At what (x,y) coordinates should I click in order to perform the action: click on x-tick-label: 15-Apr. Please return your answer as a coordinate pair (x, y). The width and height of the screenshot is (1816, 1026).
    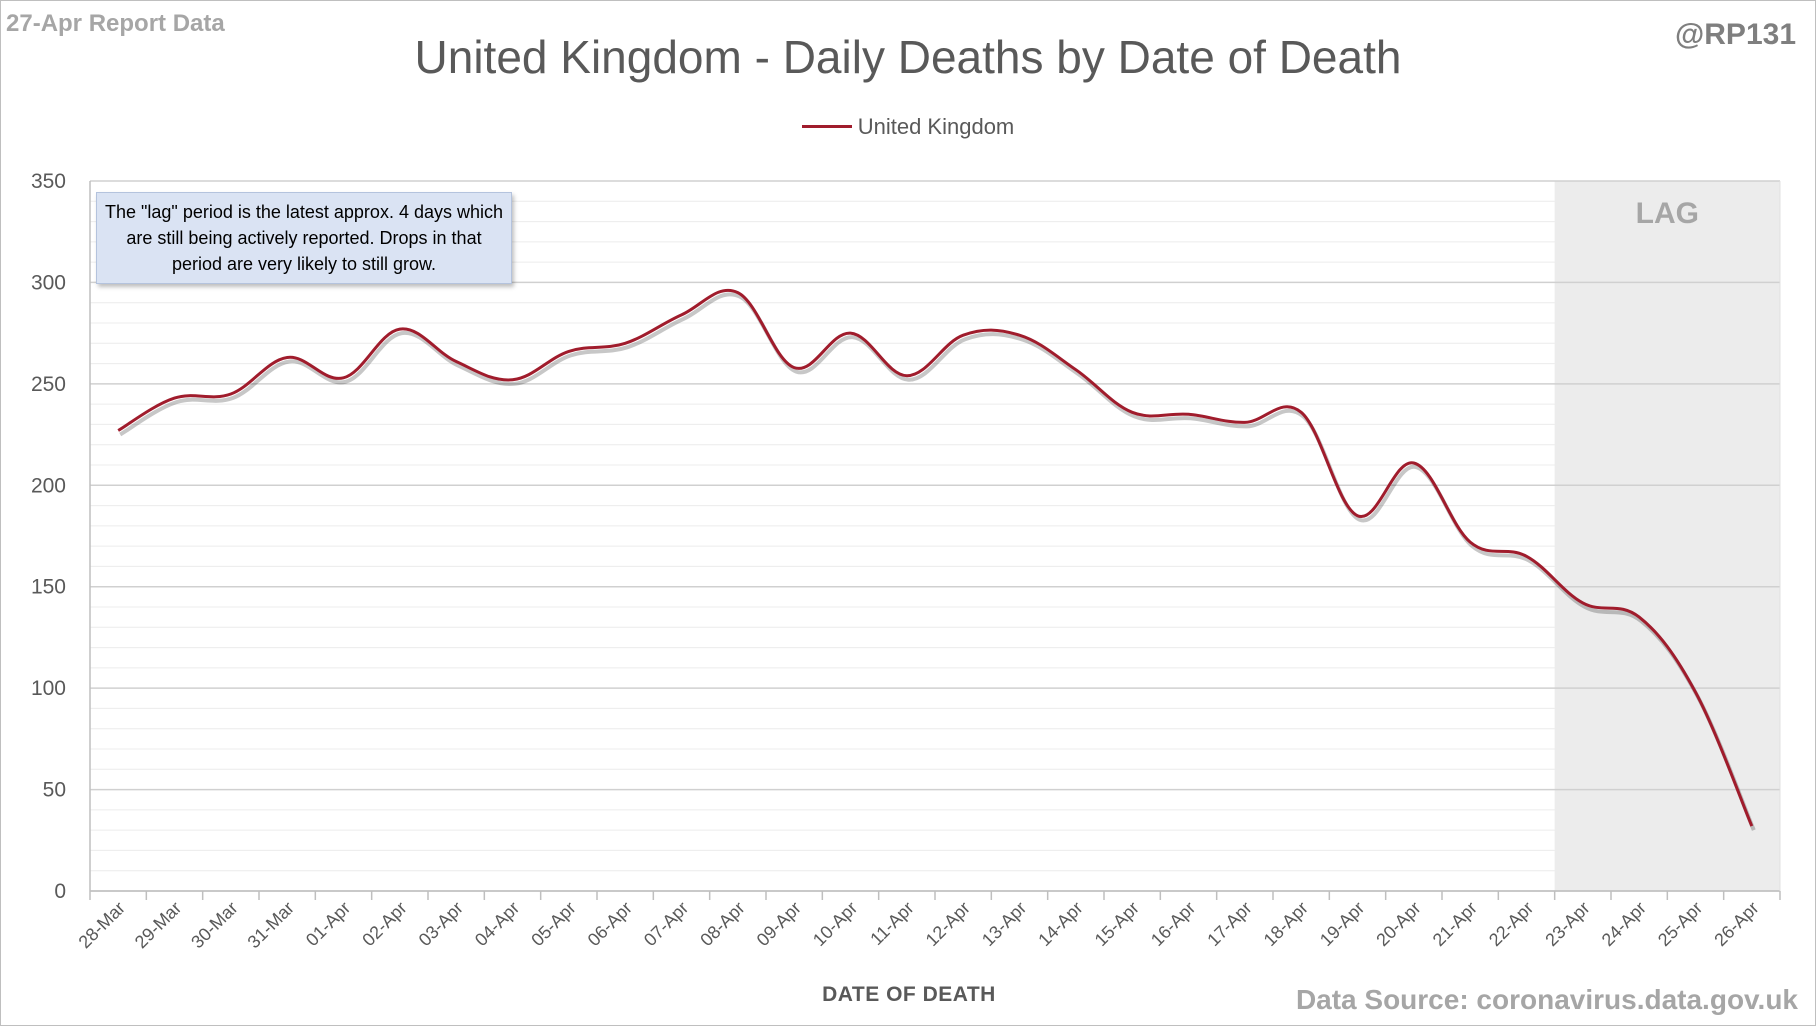
    Looking at the image, I should click on (1117, 924).